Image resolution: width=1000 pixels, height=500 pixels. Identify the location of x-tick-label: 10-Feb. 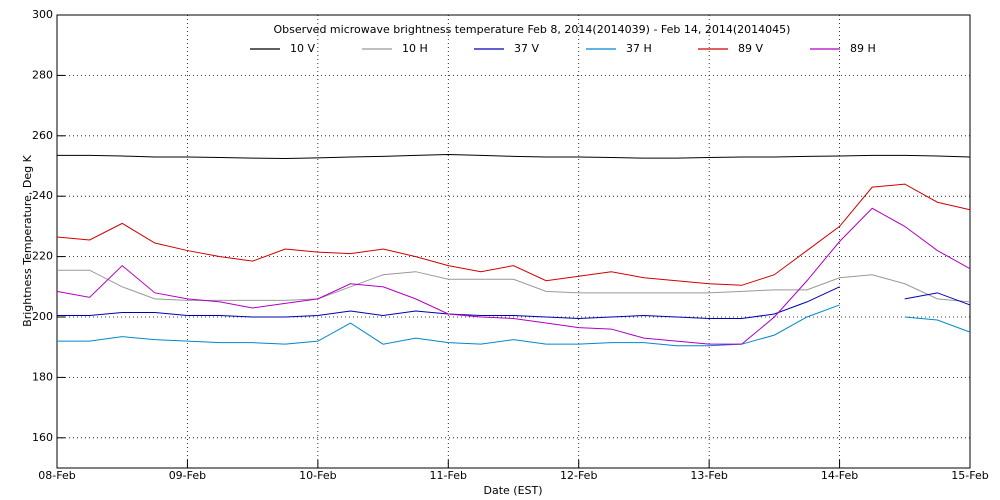
(317, 475).